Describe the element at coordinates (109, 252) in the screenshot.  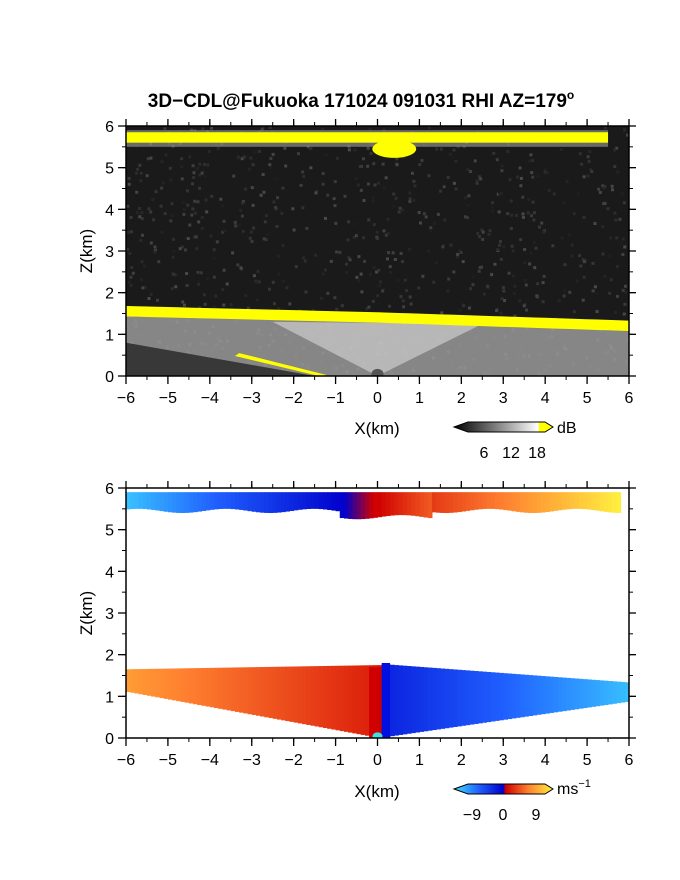
I see `snr-y-tick-label: 3` at that location.